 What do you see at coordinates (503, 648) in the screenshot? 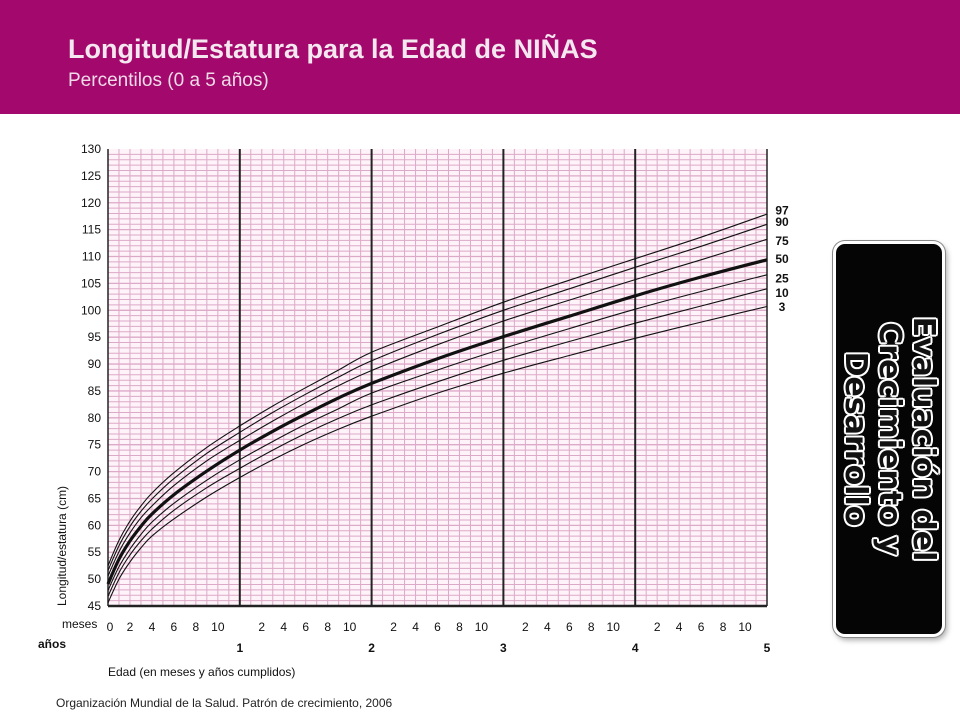
I see `x-tick-year-label: 3` at bounding box center [503, 648].